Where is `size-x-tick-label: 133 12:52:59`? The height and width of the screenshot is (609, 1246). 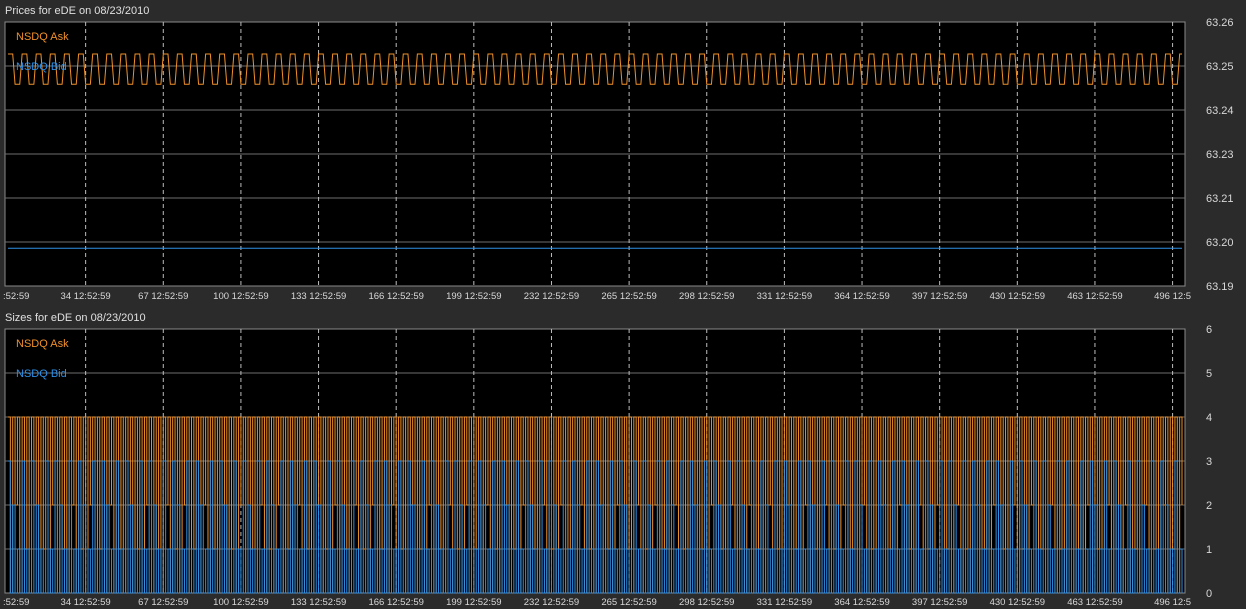
size-x-tick-label: 133 12:52:59 is located at coordinates (318, 602).